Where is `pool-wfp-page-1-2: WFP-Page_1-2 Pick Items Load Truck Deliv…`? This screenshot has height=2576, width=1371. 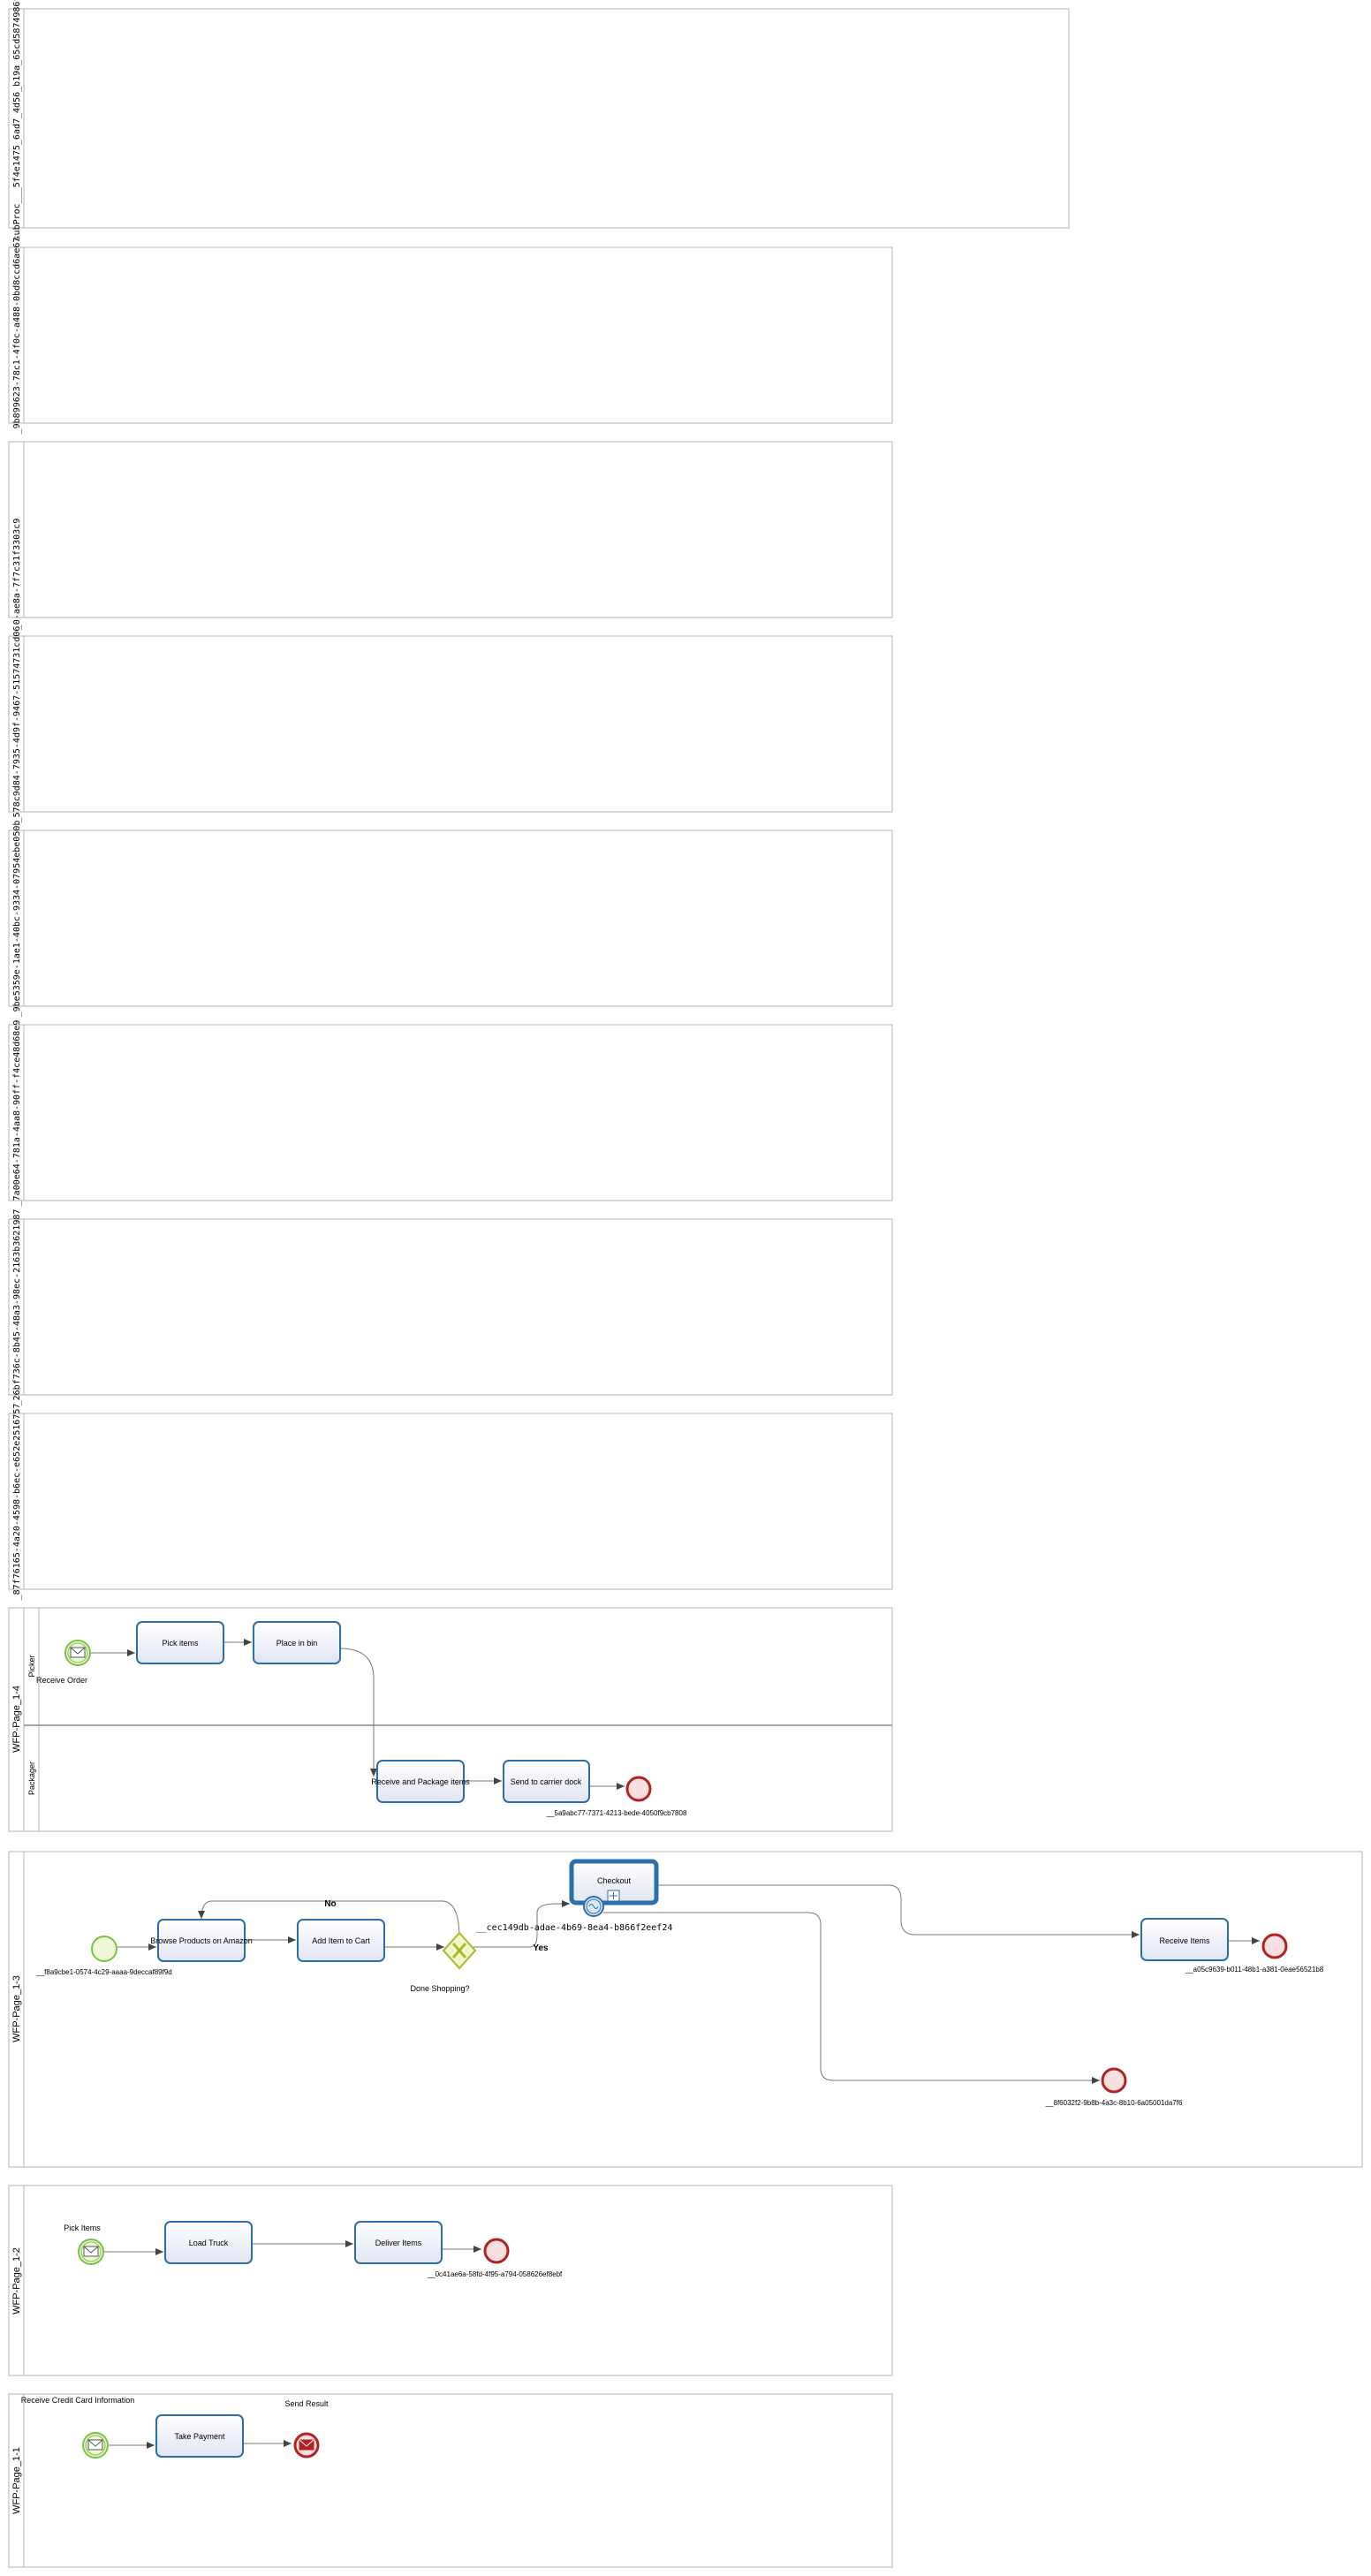
pool-wfp-page-1-2: WFP-Page_1-2 Pick Items Load Truck Deliv… is located at coordinates (451, 2281).